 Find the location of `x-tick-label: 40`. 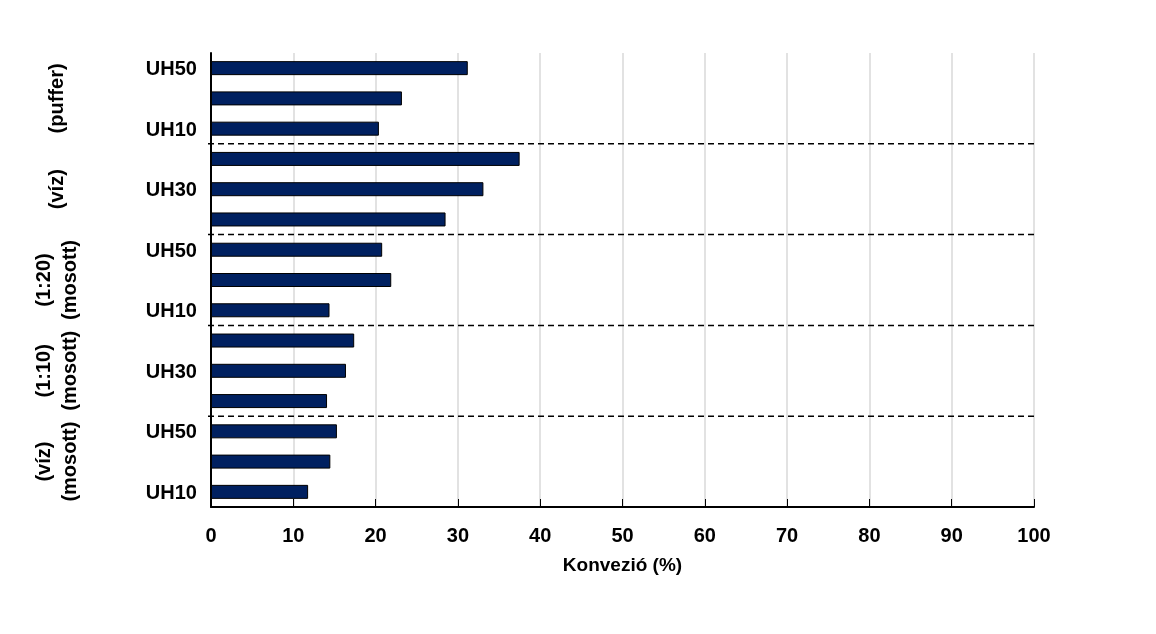

x-tick-label: 40 is located at coordinates (540, 535).